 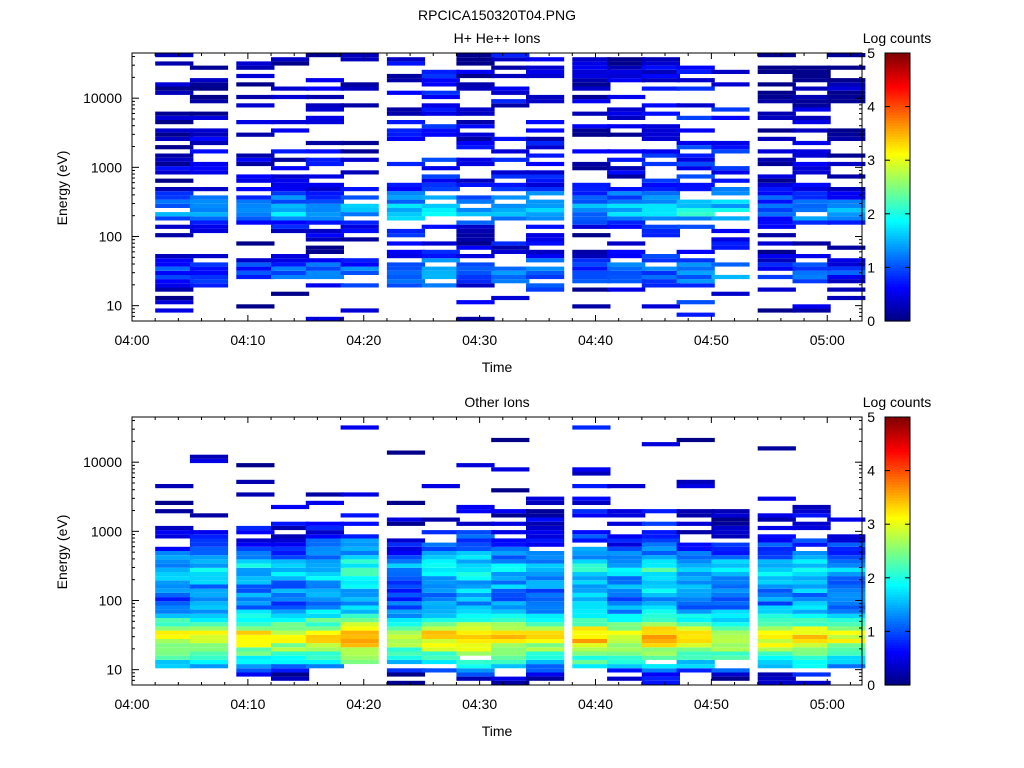 I want to click on colorbar-tick-label: 5, so click(x=871, y=53).